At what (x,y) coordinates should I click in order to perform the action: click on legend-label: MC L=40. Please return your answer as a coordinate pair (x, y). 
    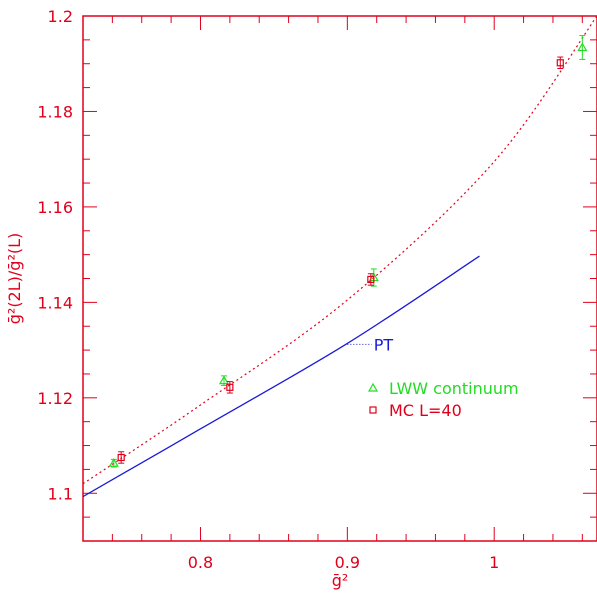
    Looking at the image, I should click on (425, 410).